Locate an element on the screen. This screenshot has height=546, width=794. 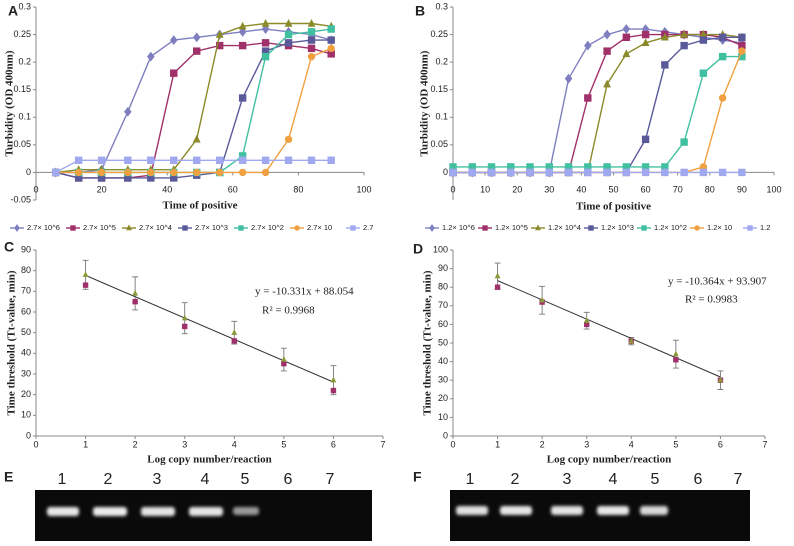
y-tick-label: -0.05 is located at coordinates (20, 199).